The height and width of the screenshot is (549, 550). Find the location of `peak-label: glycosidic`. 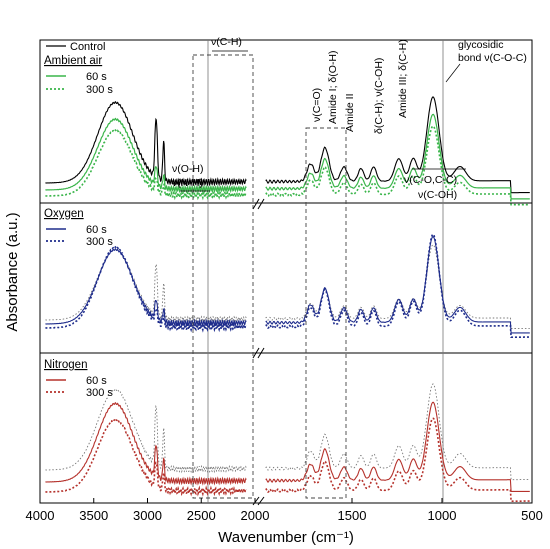

peak-label: glycosidic is located at coordinates (481, 45).